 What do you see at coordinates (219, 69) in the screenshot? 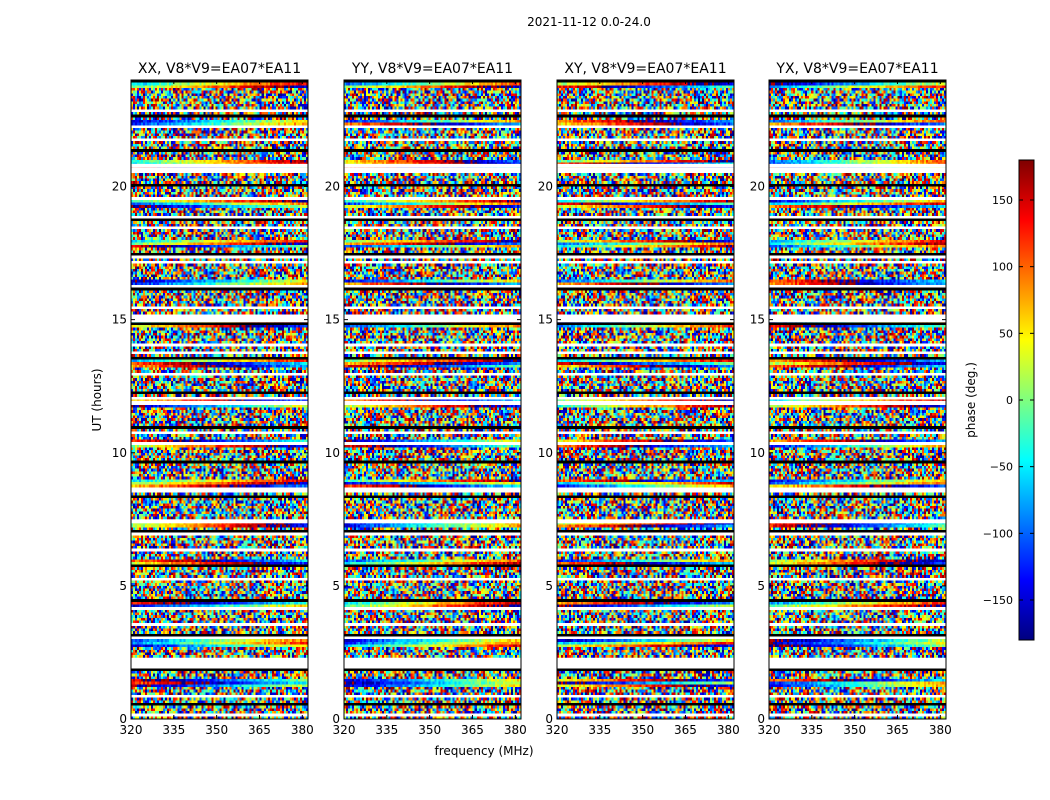
I see `panel-title: XX, V8*V9=EA07*EA11` at bounding box center [219, 69].